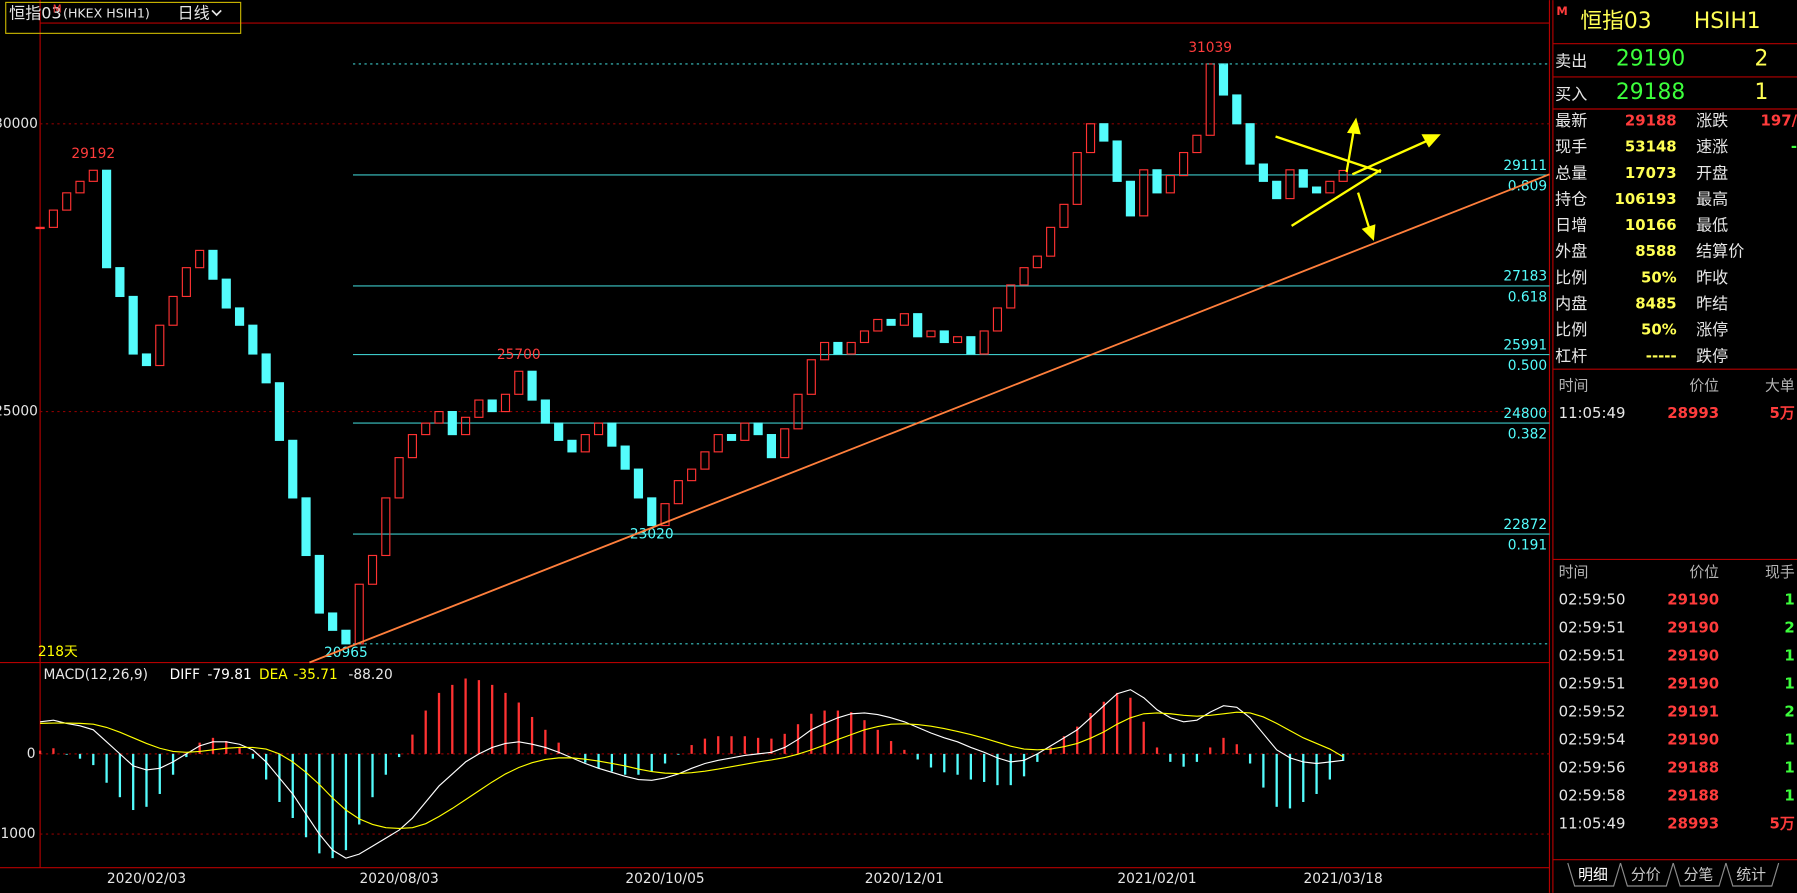  What do you see at coordinates (1210, 48) in the screenshot?
I see `high-label: 31039` at bounding box center [1210, 48].